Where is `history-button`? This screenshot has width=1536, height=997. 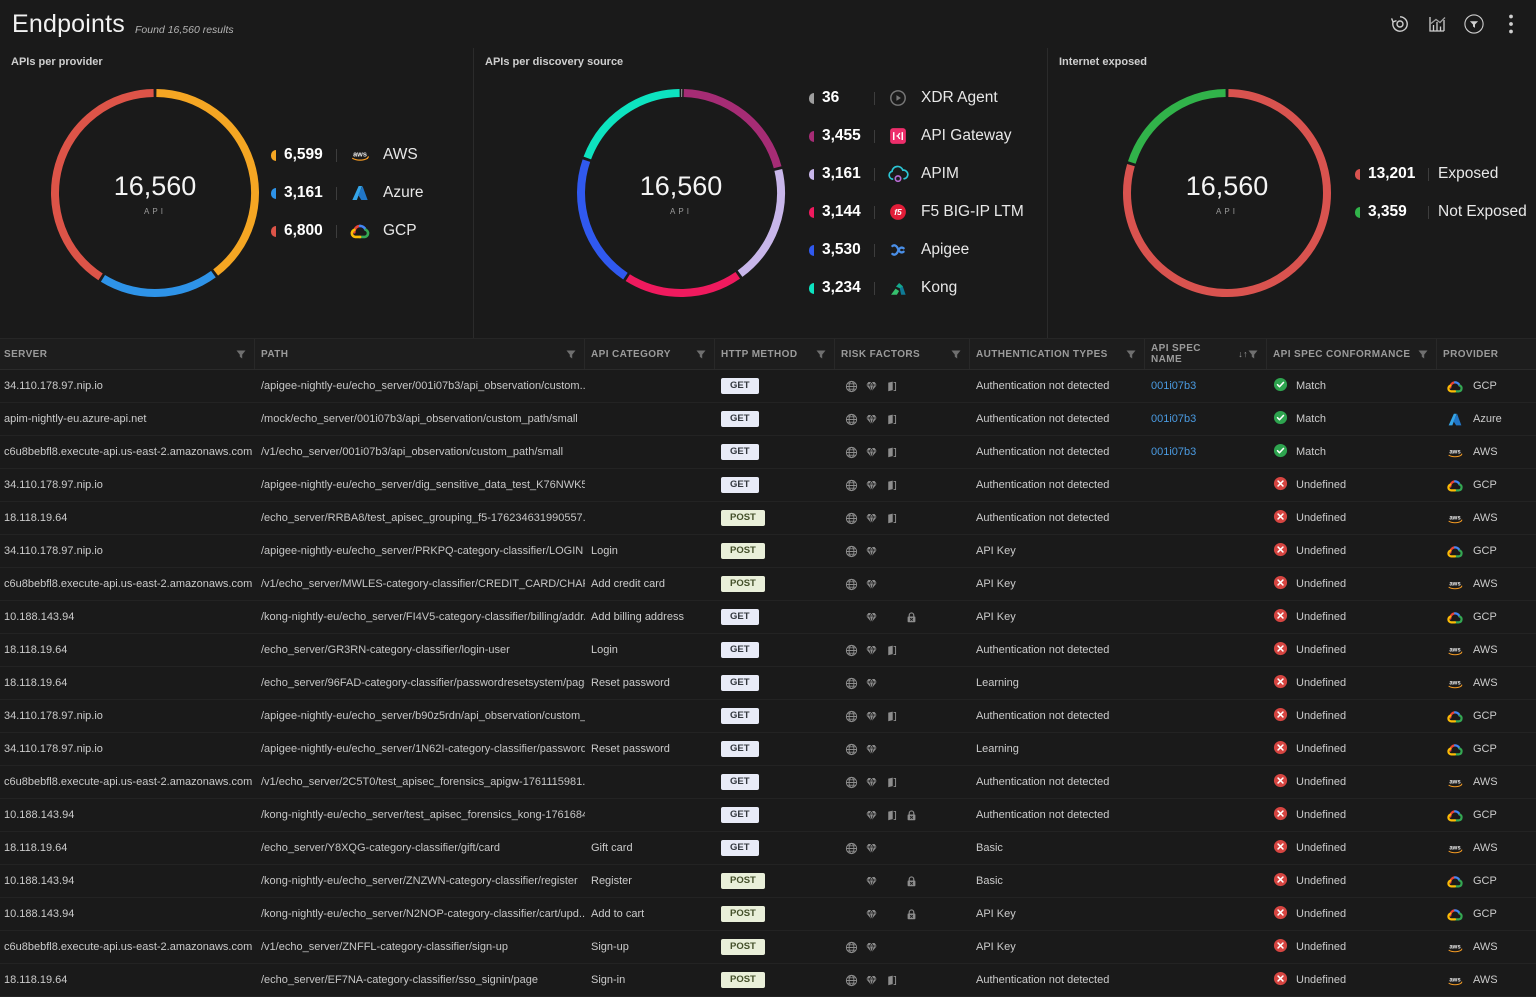
history-button is located at coordinates (1400, 24).